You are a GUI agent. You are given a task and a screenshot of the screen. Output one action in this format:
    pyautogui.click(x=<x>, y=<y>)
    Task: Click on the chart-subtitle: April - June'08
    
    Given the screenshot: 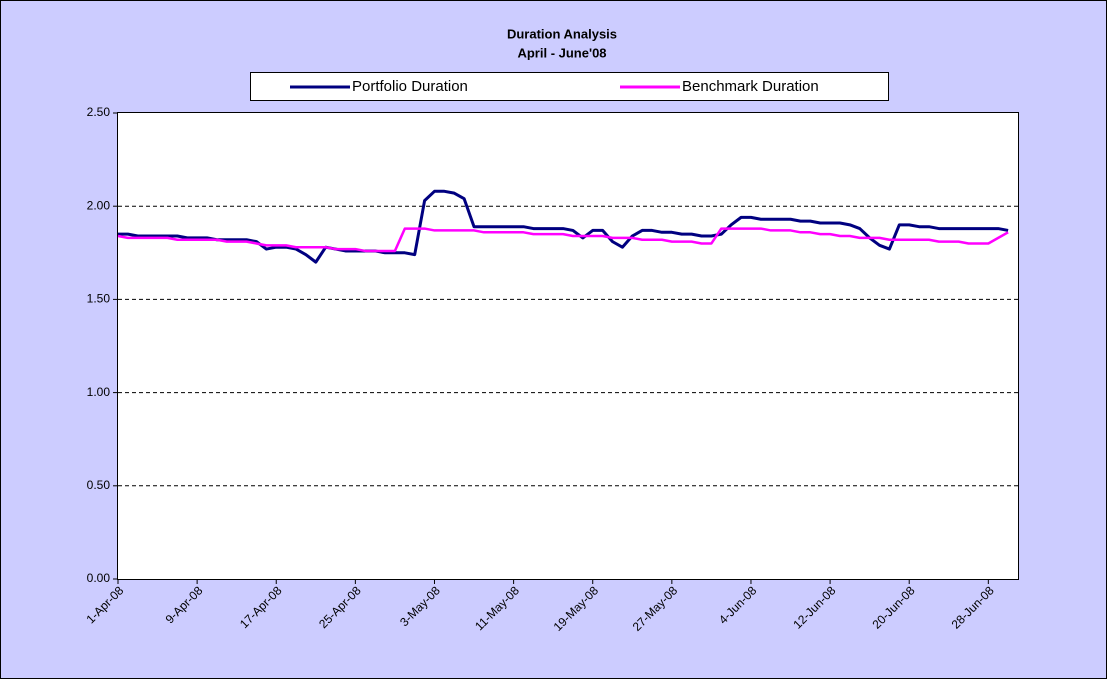 What is the action you would take?
    pyautogui.click(x=561, y=52)
    